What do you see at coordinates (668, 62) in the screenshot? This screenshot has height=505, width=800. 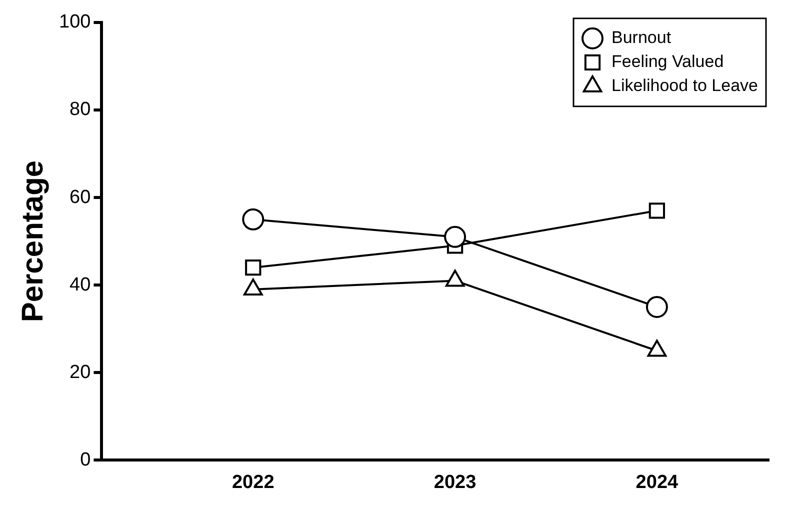 I see `legend-label: Feeling Valued` at bounding box center [668, 62].